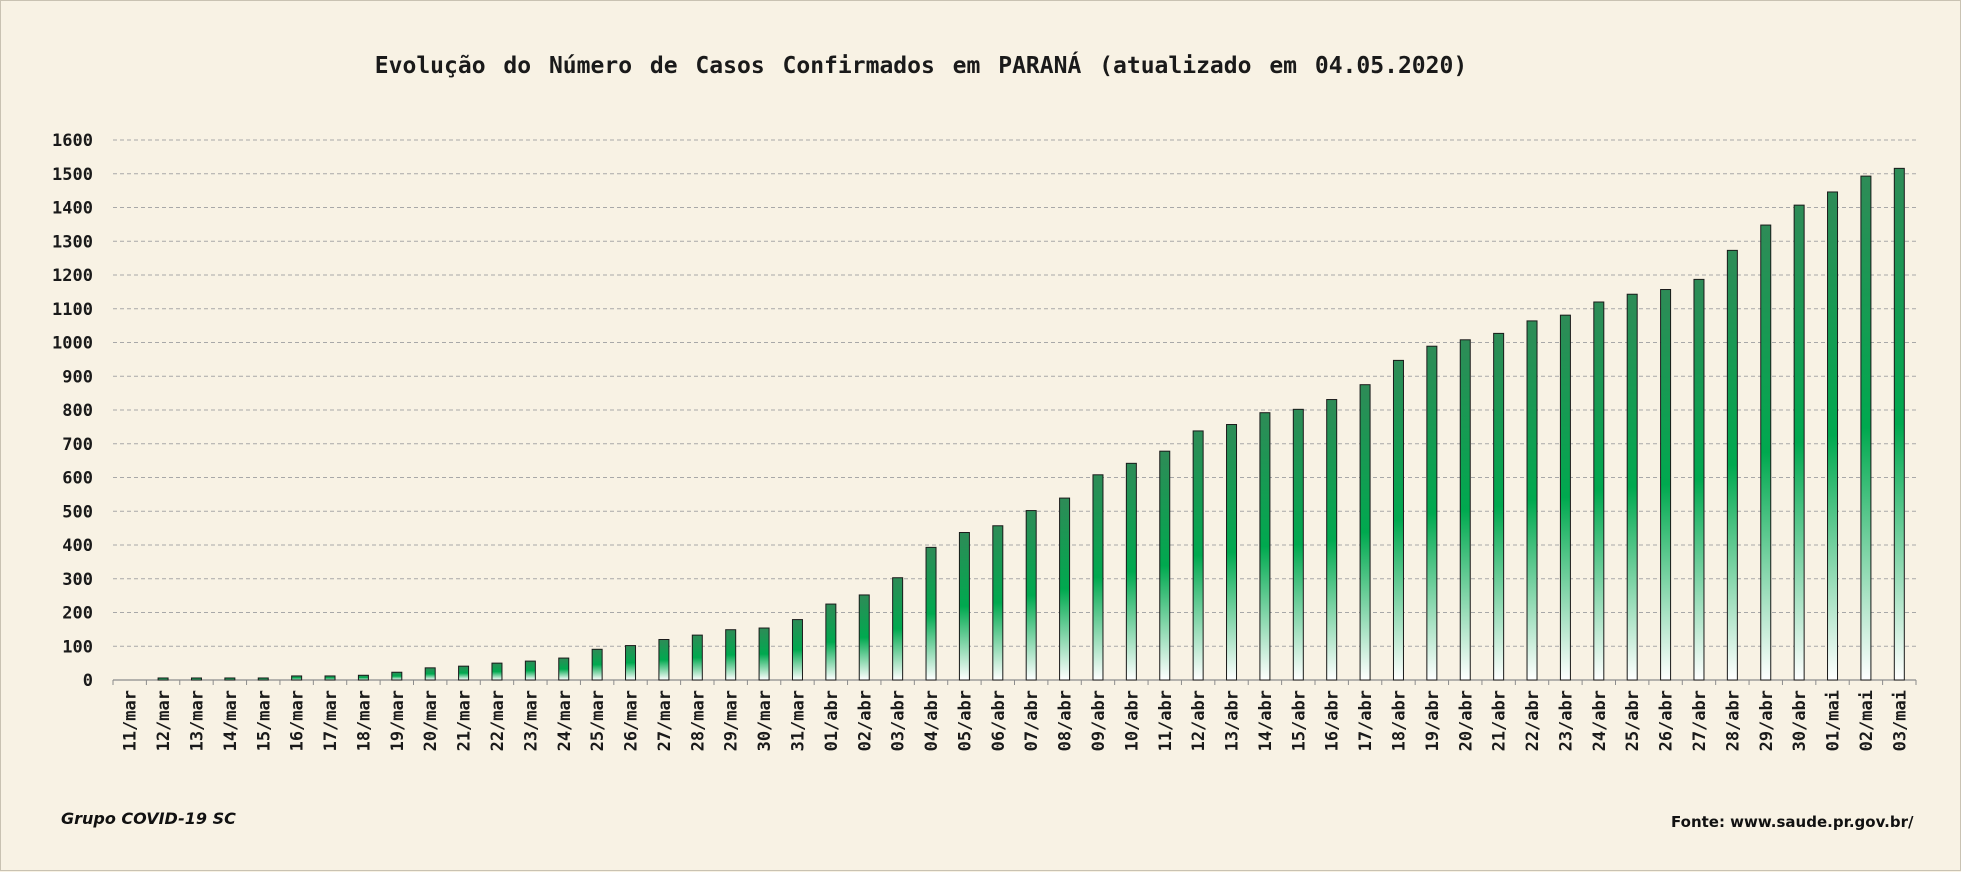 The width and height of the screenshot is (1961, 872). What do you see at coordinates (88, 681) in the screenshot?
I see `y-tick-label: 0` at bounding box center [88, 681].